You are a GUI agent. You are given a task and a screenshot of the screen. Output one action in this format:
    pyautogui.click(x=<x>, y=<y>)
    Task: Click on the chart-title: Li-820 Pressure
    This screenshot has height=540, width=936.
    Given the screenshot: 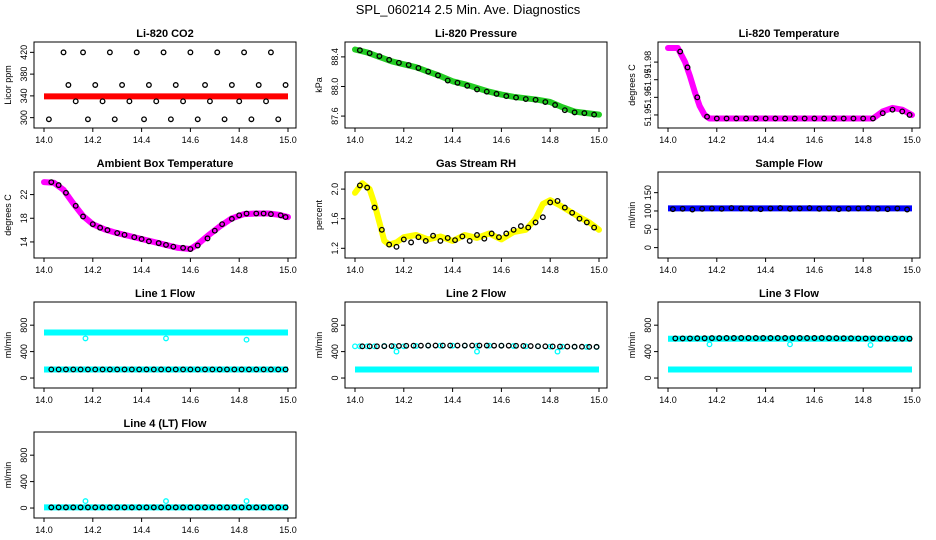 What is the action you would take?
    pyautogui.click(x=476, y=34)
    